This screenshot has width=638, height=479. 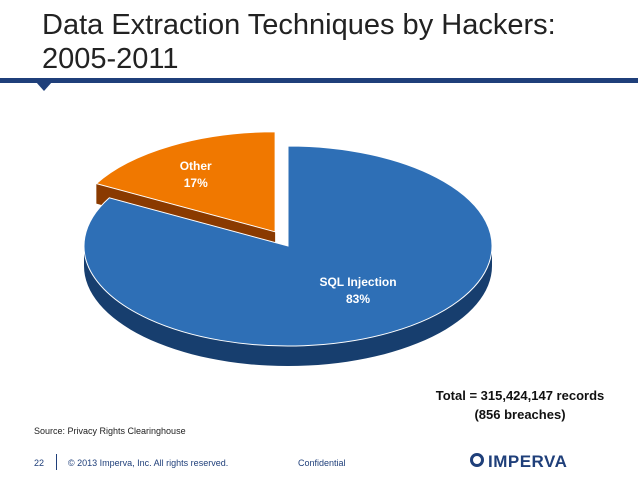 I want to click on pie-label-other: Other, so click(x=196, y=166).